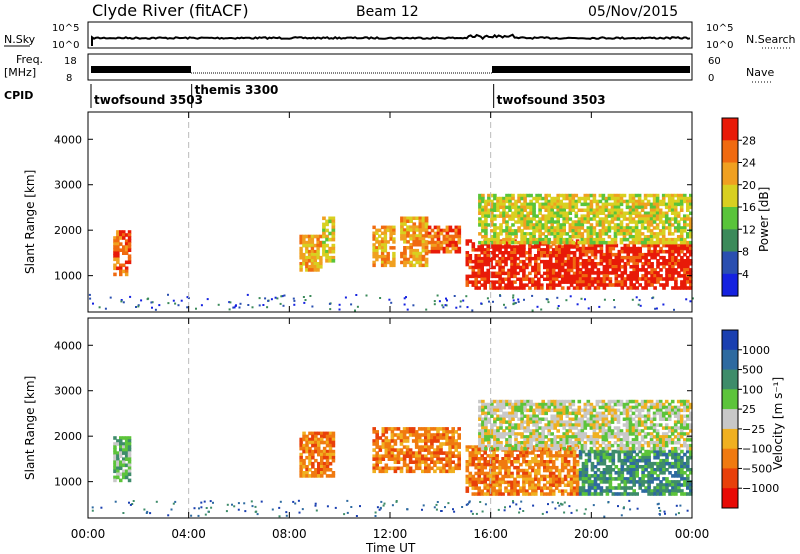  Describe the element at coordinates (390, 534) in the screenshot. I see `x-tick-label: 12:00` at that location.